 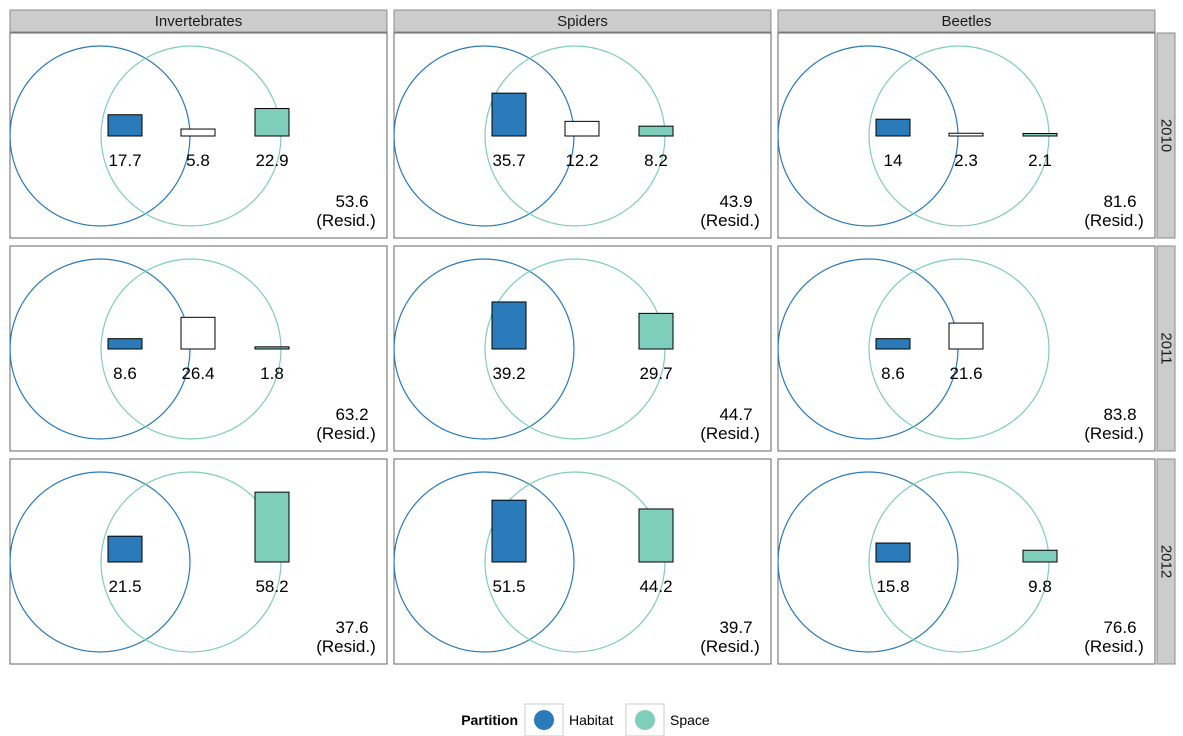 I want to click on shared-value-label: 26.4, so click(x=197, y=373).